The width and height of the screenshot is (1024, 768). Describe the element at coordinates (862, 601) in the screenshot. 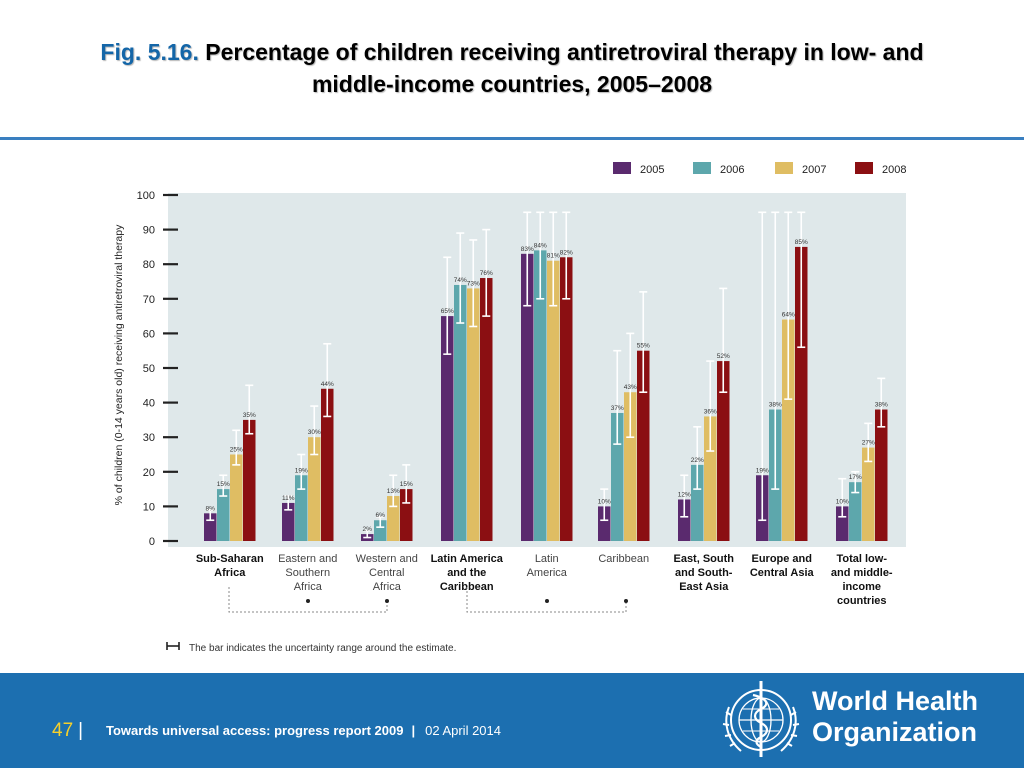

I see `category-label-8-3: countries` at that location.